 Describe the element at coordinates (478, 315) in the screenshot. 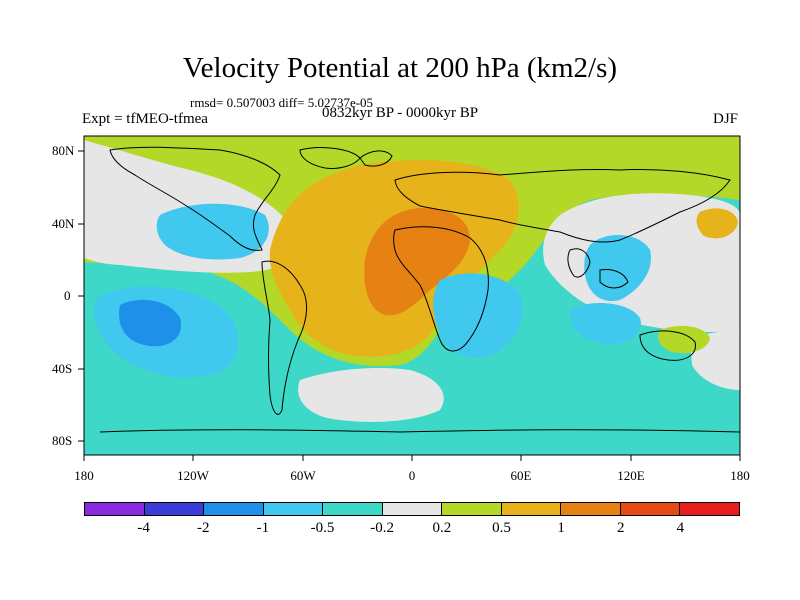

I see `field-africa-neg-mid` at that location.